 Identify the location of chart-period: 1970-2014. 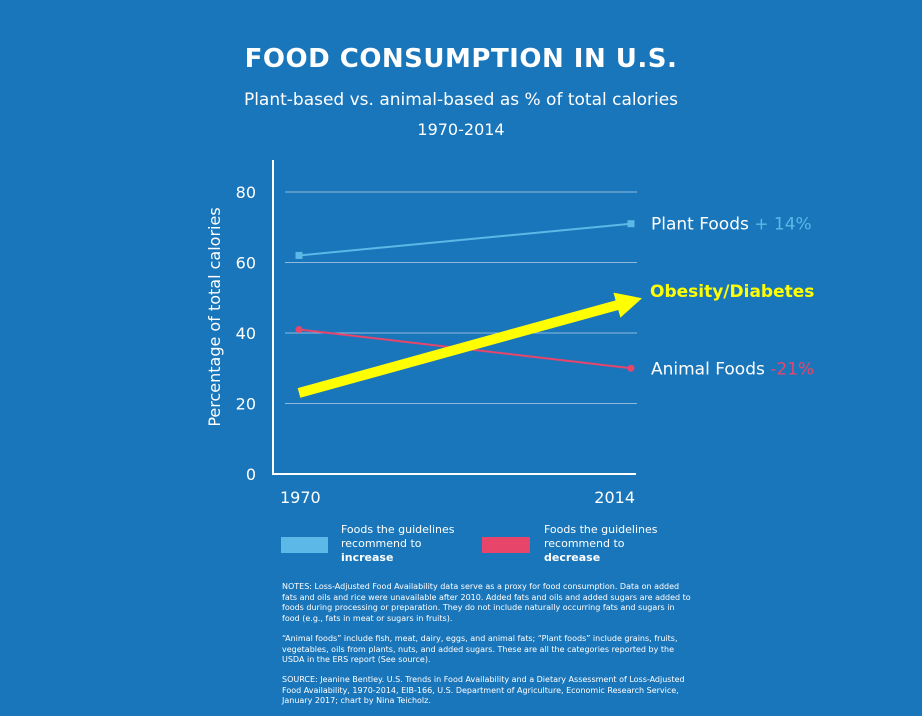
(461, 129).